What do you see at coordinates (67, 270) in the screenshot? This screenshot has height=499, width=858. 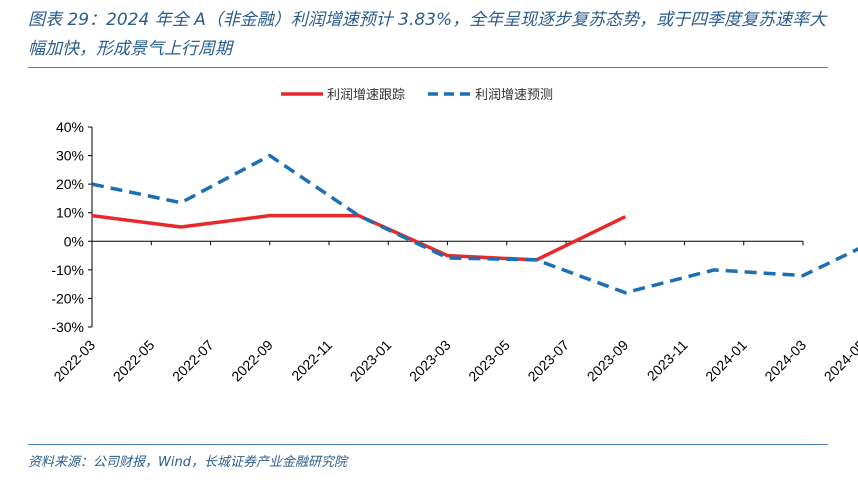 I see `y-tick-label: -10%` at bounding box center [67, 270].